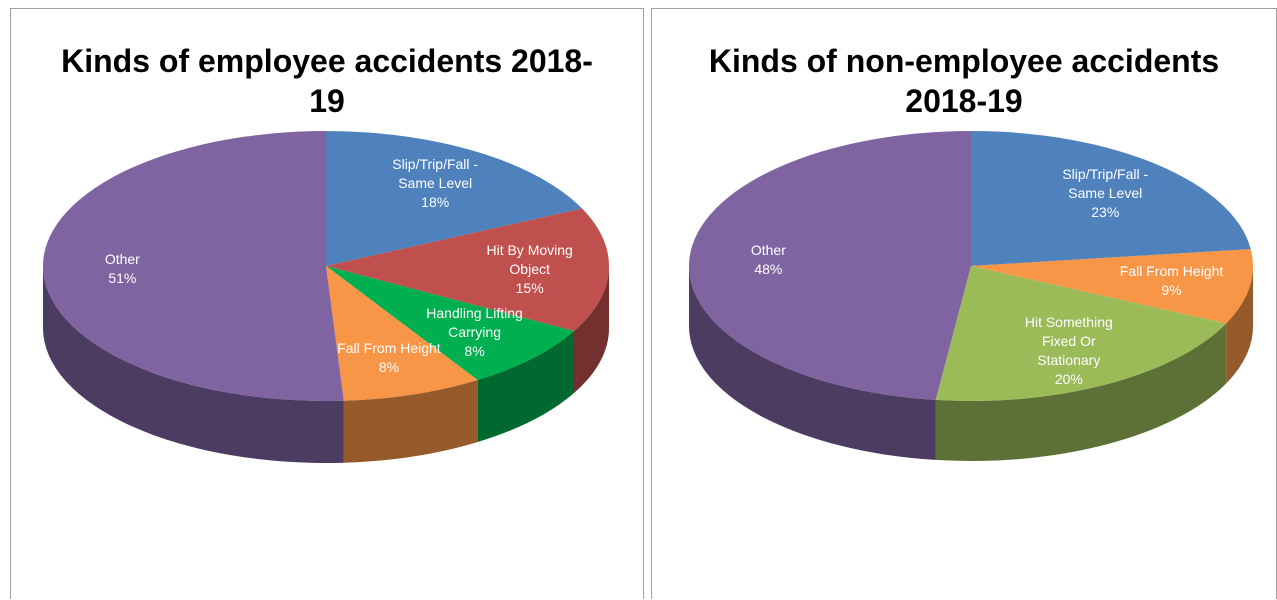 The width and height of the screenshot is (1277, 600). I want to click on category-label: Hit By Moving Object, so click(529, 259).